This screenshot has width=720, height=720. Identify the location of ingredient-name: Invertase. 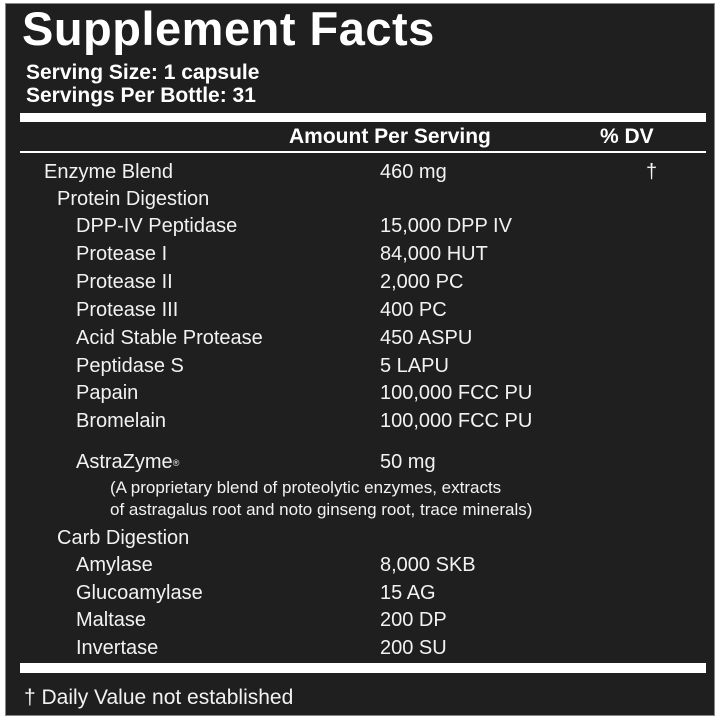
(117, 648).